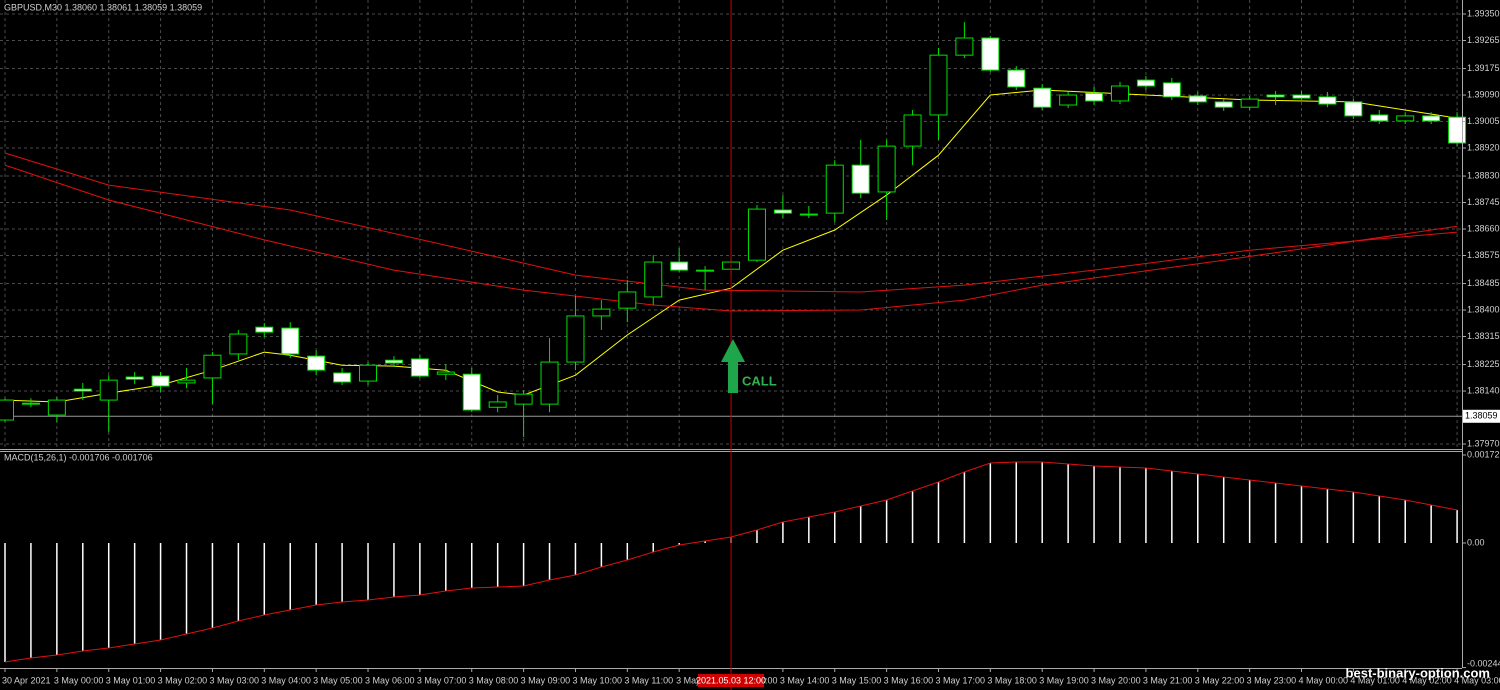 This screenshot has height=690, width=1500. Describe the element at coordinates (857, 680) in the screenshot. I see `x-tick-label: 3 May 15:00` at that location.